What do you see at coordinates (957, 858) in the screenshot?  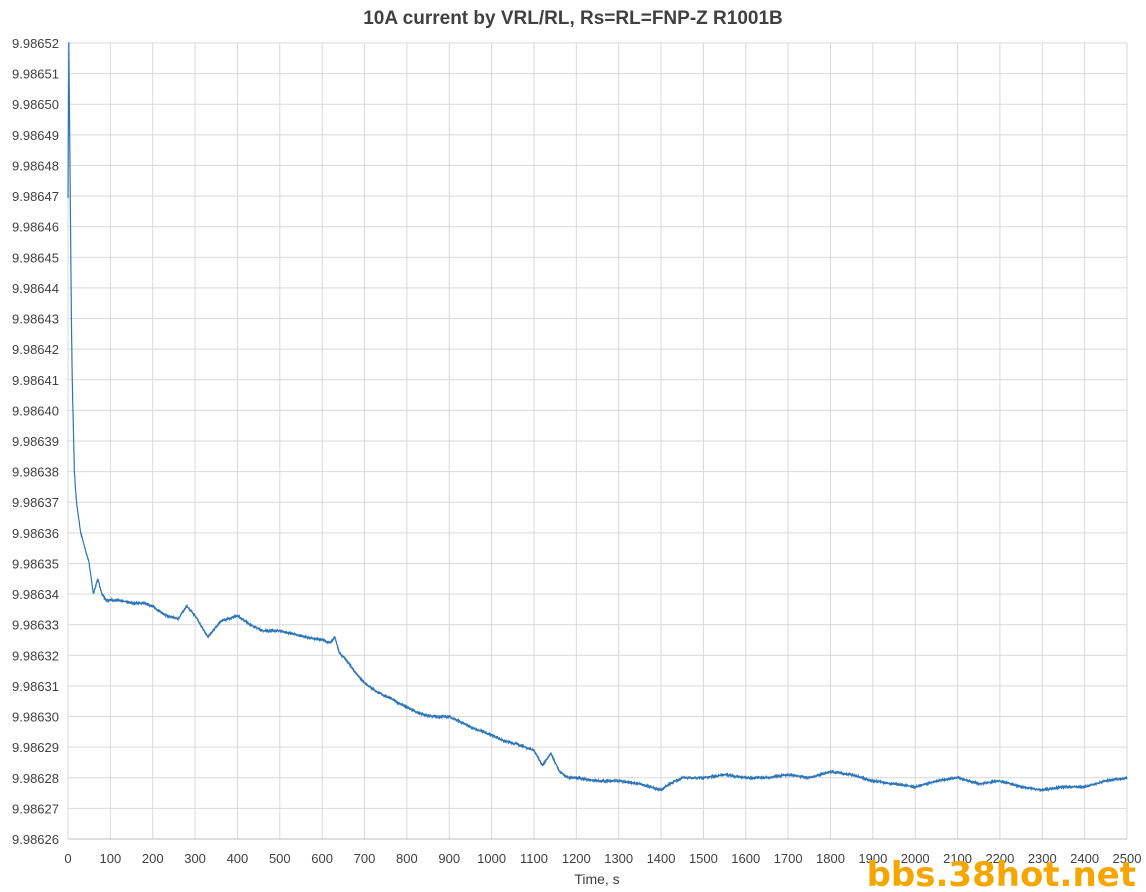 I see `x-tick-label: 2100` at bounding box center [957, 858].